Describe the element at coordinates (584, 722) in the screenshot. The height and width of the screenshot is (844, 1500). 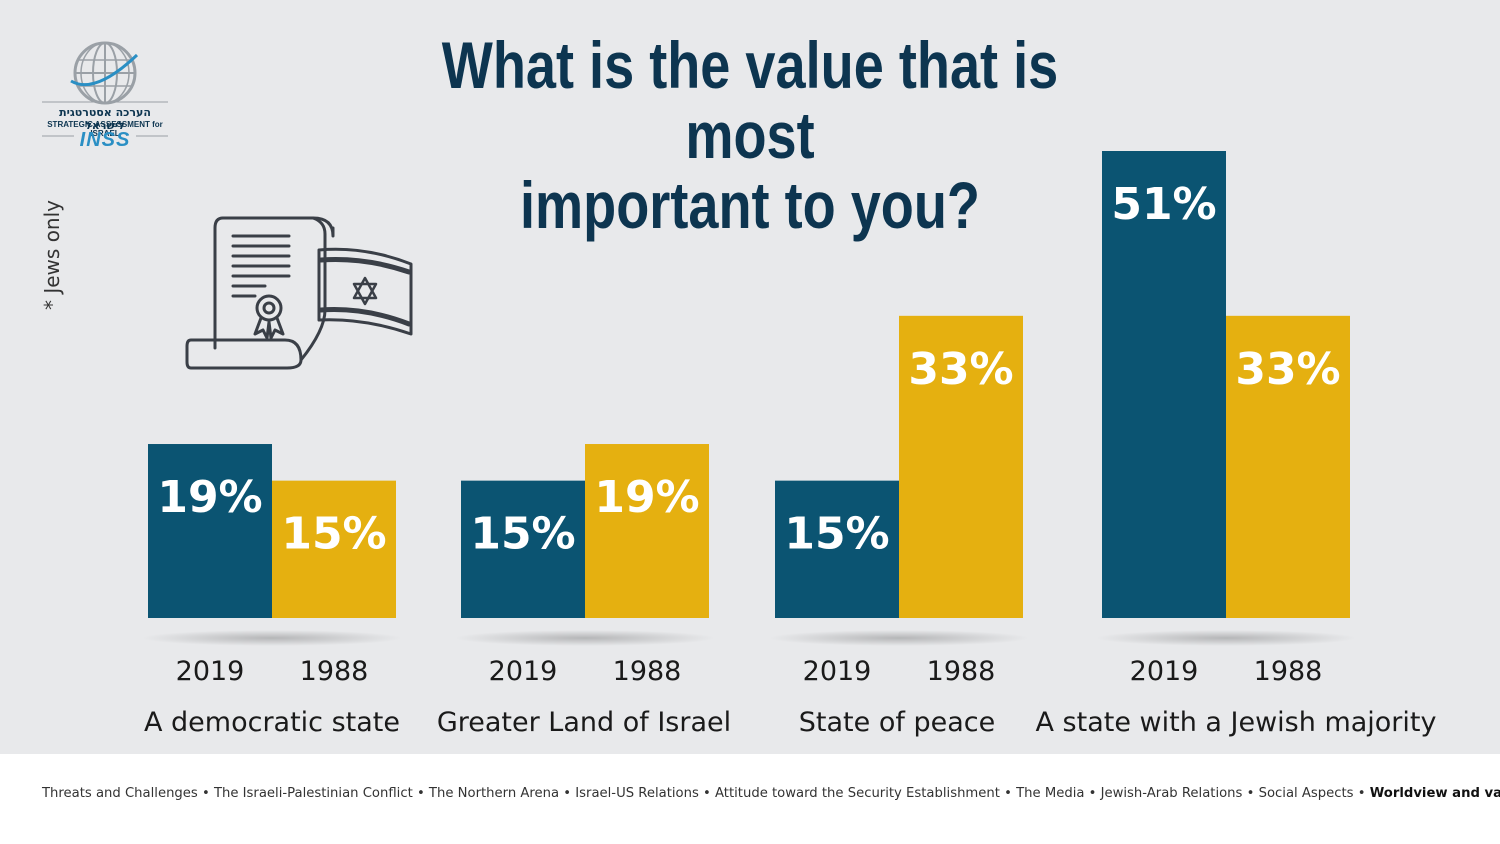
I see `category-label: Greater Land of Israel` at that location.